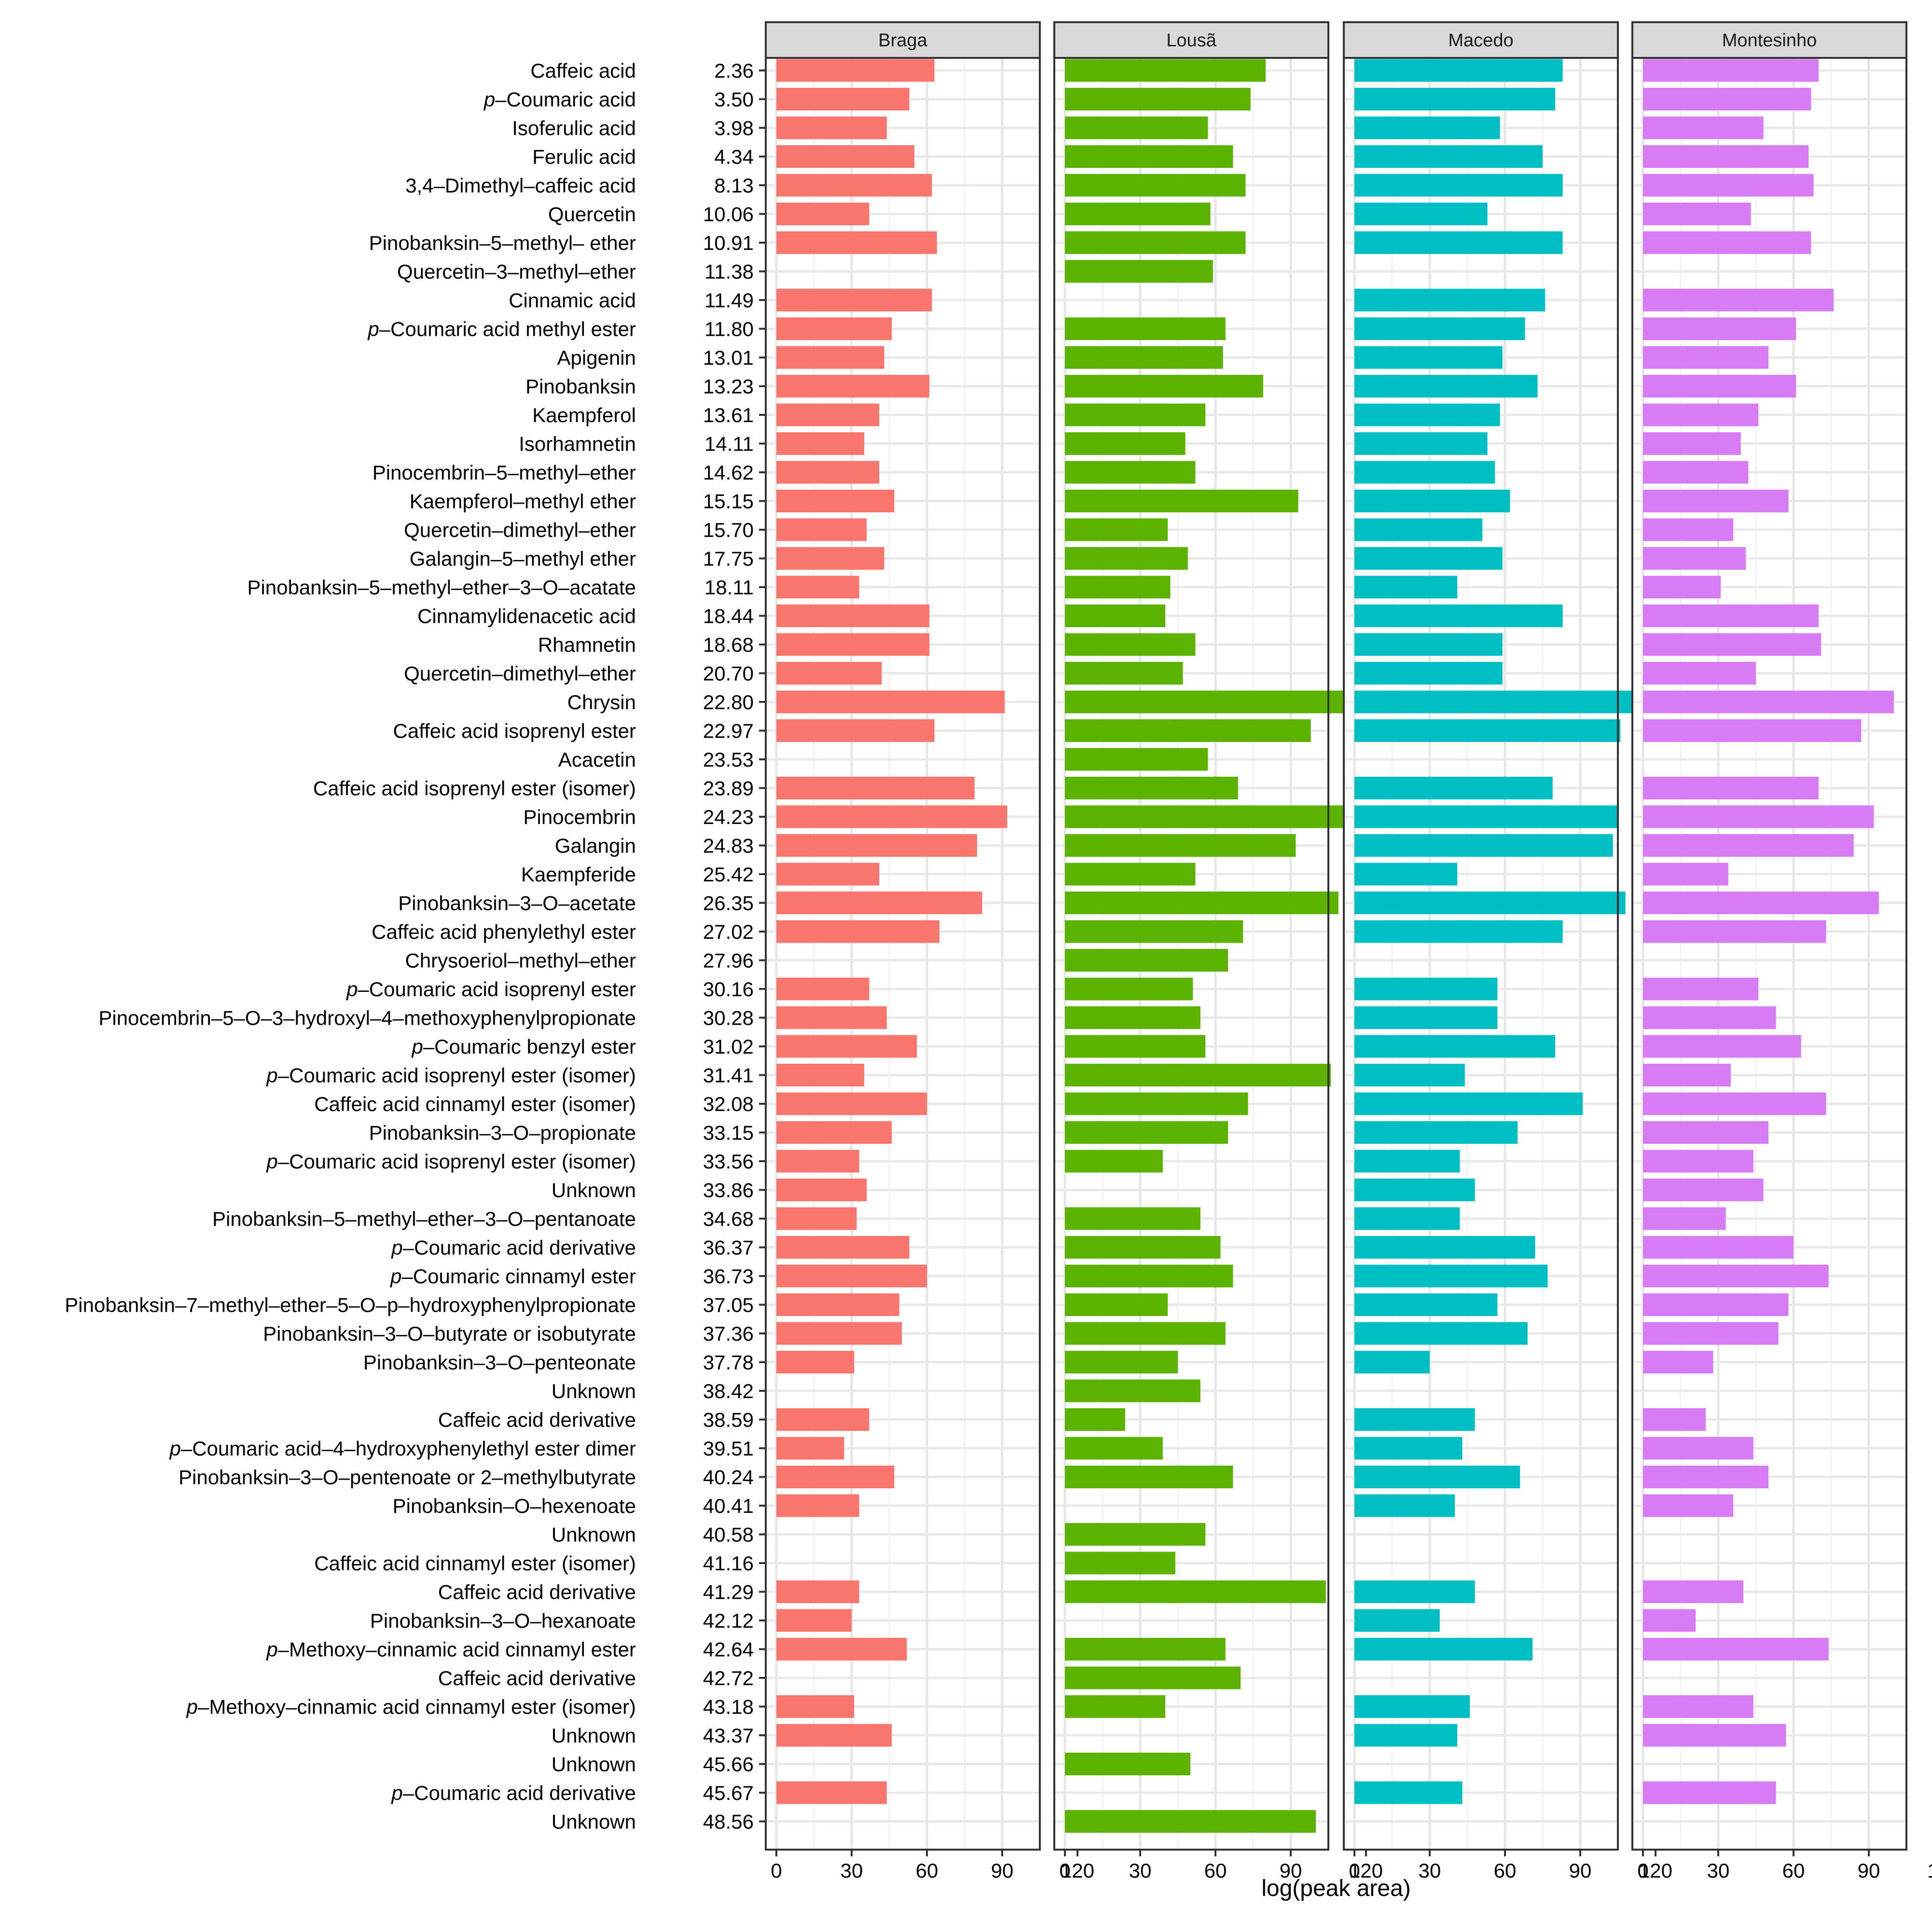  Describe the element at coordinates (596, 357) in the screenshot. I see `compound-label: Apigenin` at that location.